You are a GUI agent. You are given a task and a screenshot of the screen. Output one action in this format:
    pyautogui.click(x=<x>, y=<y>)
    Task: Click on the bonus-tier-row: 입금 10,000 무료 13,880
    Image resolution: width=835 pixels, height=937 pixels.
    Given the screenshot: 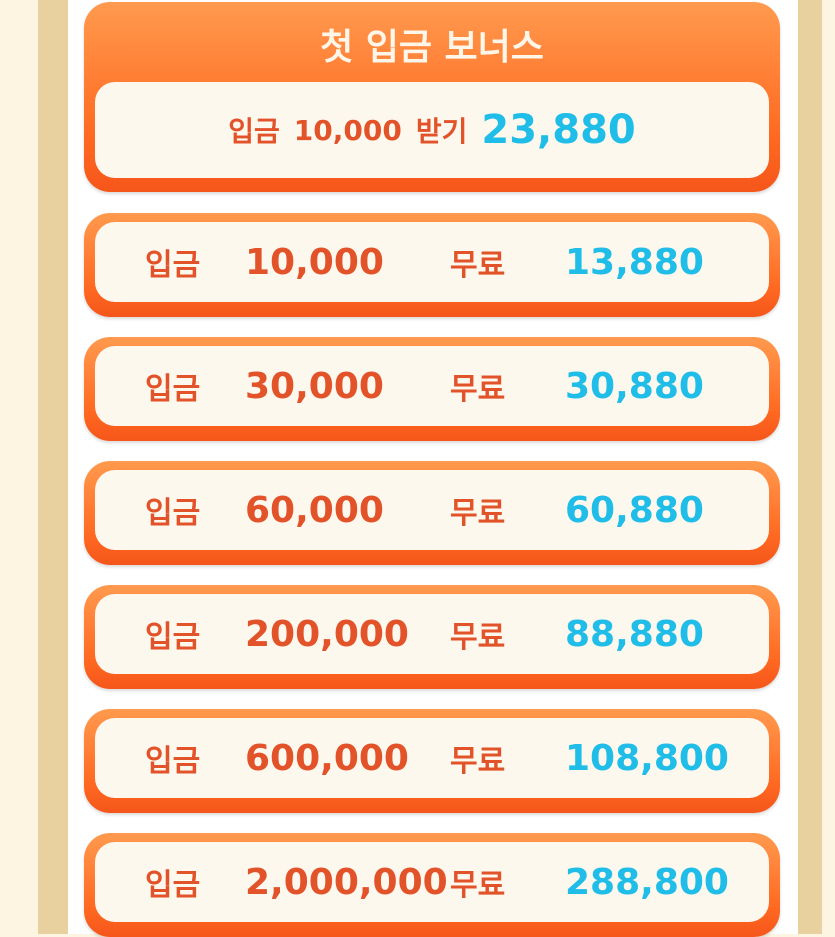 What is the action you would take?
    pyautogui.click(x=432, y=265)
    